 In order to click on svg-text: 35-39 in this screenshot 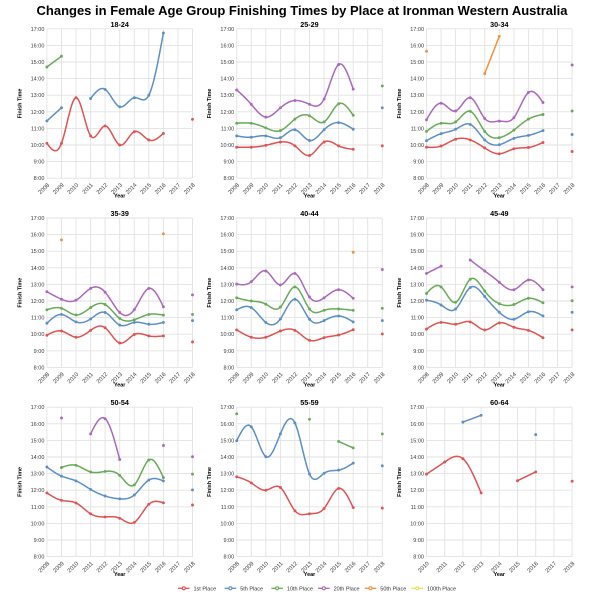, I will do `click(120, 213)`.